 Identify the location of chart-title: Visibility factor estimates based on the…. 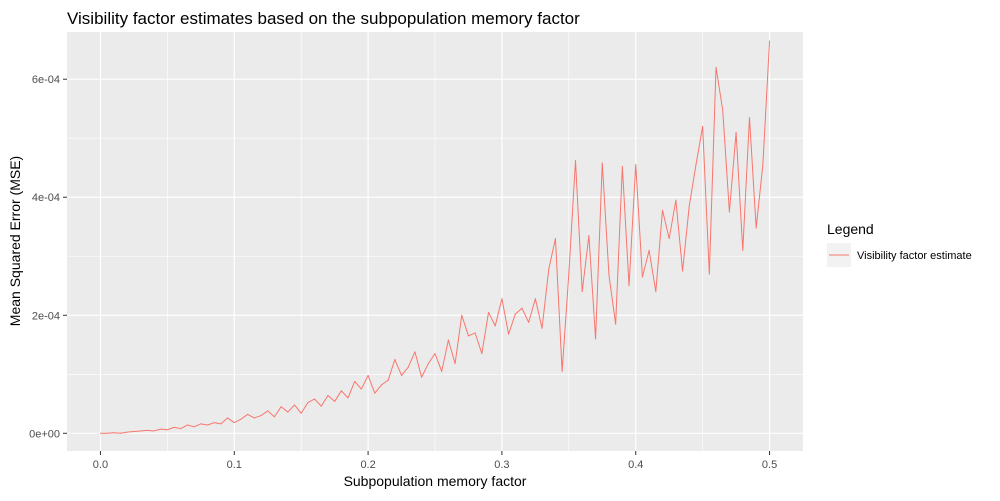
(323, 18).